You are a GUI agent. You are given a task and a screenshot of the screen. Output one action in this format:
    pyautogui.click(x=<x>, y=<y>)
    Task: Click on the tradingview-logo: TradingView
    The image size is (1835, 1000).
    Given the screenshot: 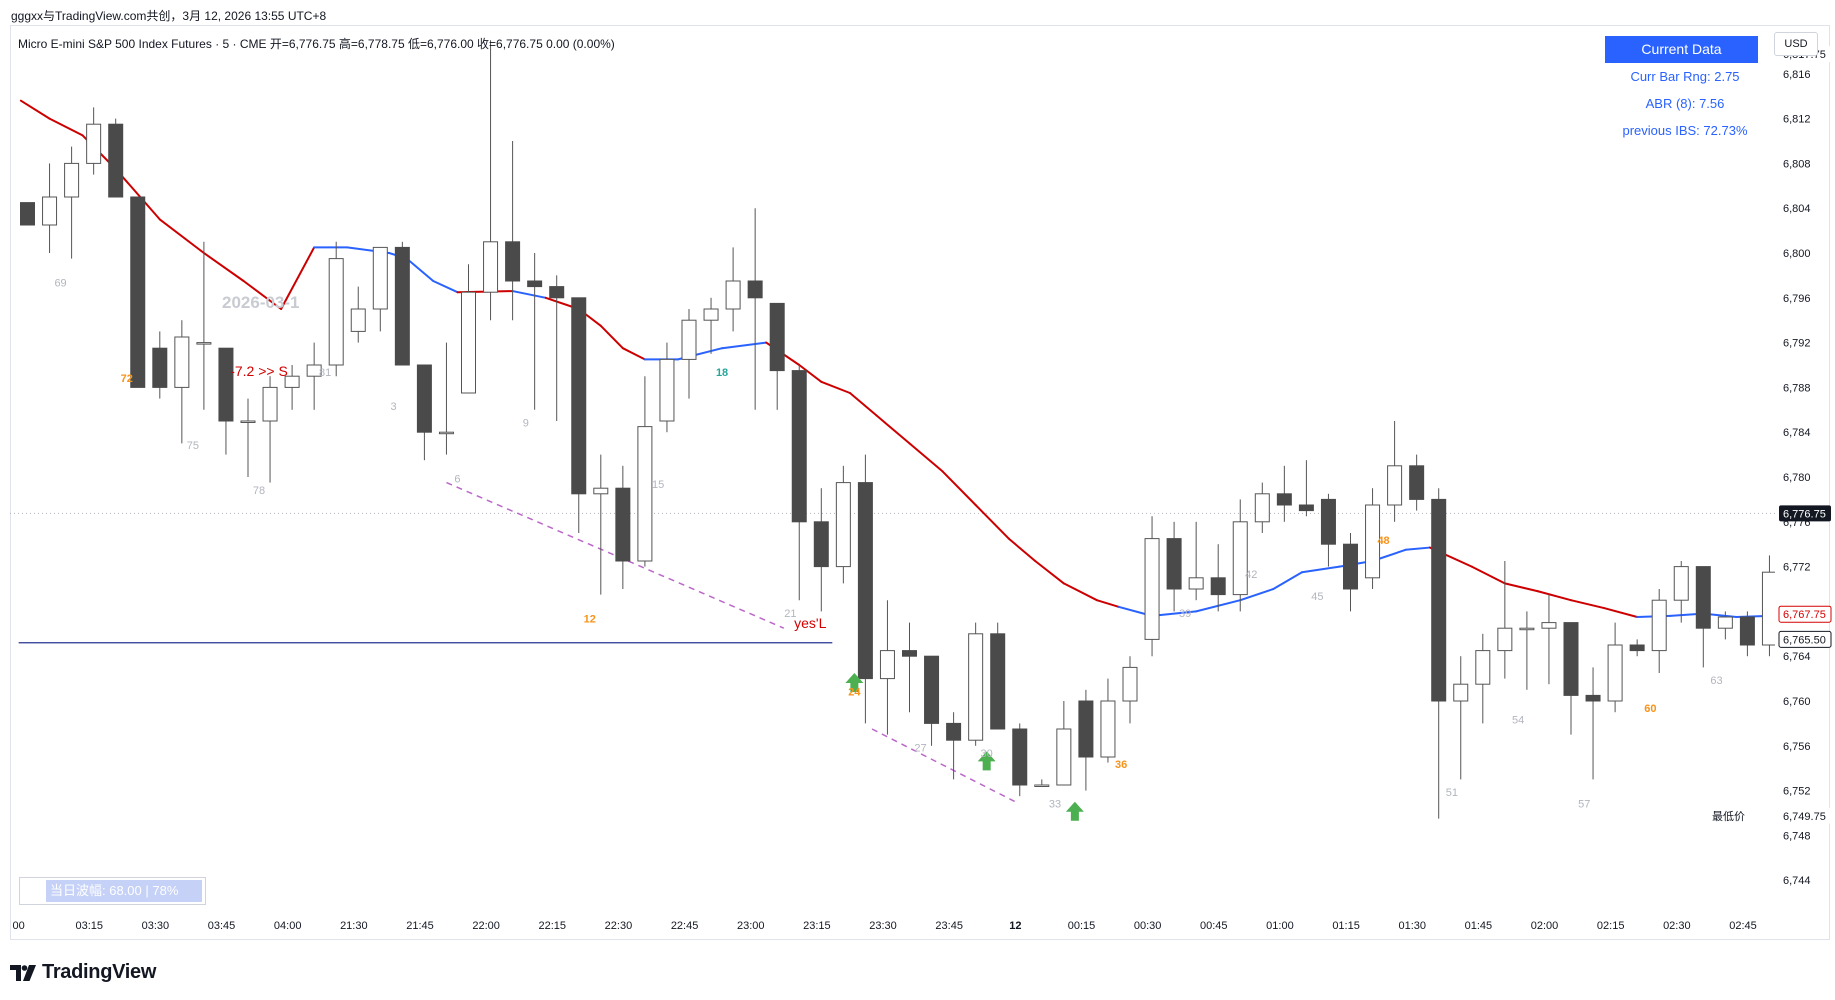 What is the action you would take?
    pyautogui.click(x=83, y=972)
    